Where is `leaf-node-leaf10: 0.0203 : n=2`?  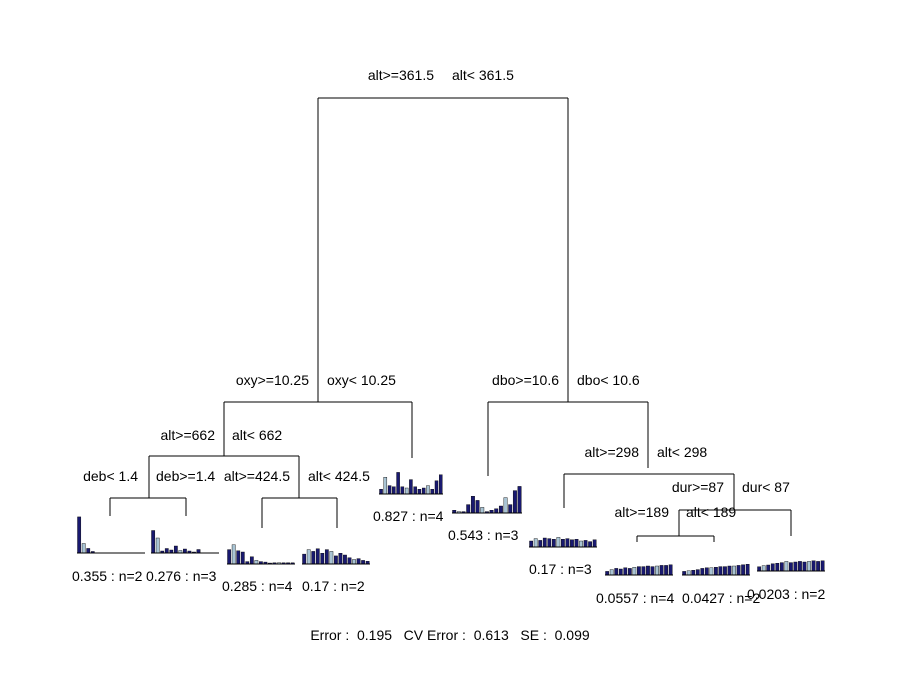 leaf-node-leaf10: 0.0203 : n=2 is located at coordinates (786, 581).